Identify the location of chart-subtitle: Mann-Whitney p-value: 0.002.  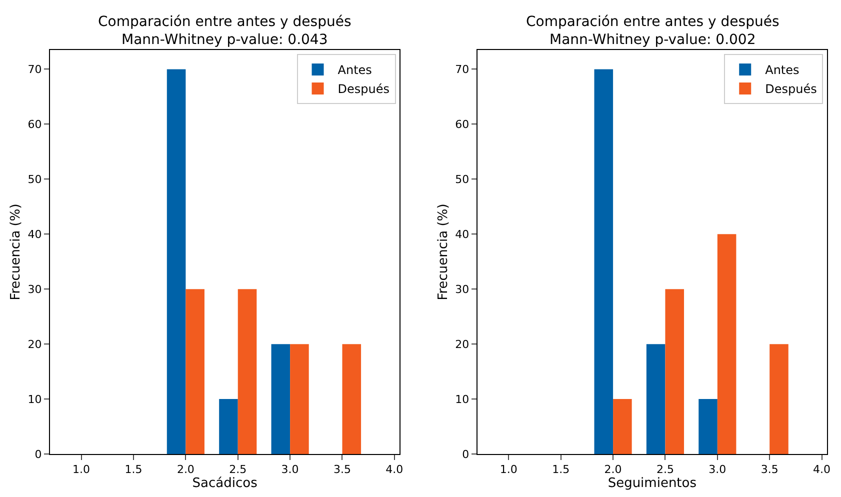
(652, 40).